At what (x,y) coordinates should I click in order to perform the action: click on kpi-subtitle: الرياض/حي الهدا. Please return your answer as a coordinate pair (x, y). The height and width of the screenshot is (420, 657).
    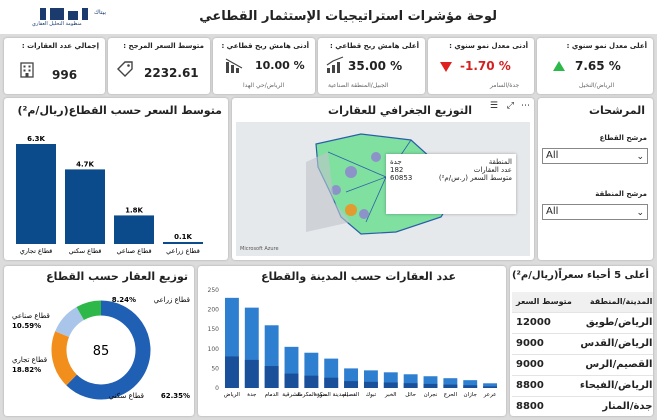
    Looking at the image, I should click on (264, 85).